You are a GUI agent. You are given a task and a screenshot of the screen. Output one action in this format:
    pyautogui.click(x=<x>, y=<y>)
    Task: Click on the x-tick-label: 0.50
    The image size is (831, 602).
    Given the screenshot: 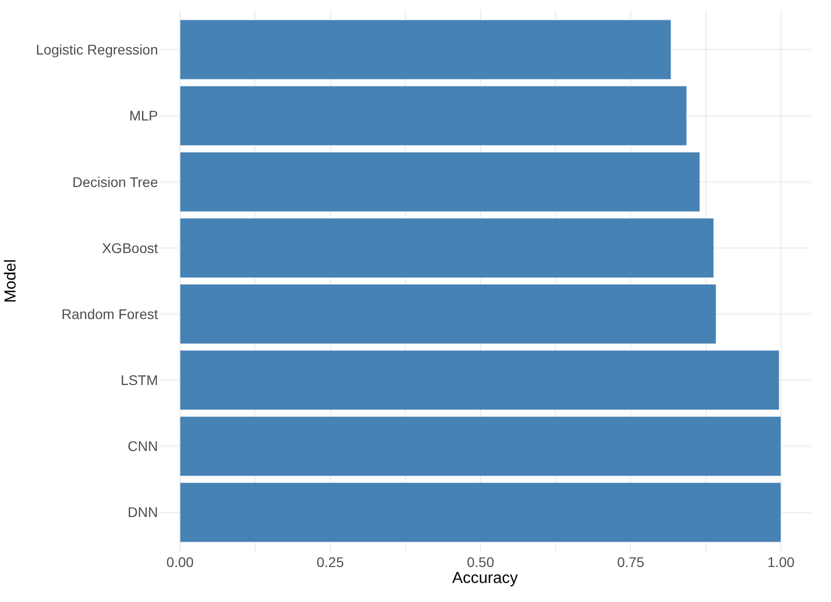 What is the action you would take?
    pyautogui.click(x=480, y=562)
    